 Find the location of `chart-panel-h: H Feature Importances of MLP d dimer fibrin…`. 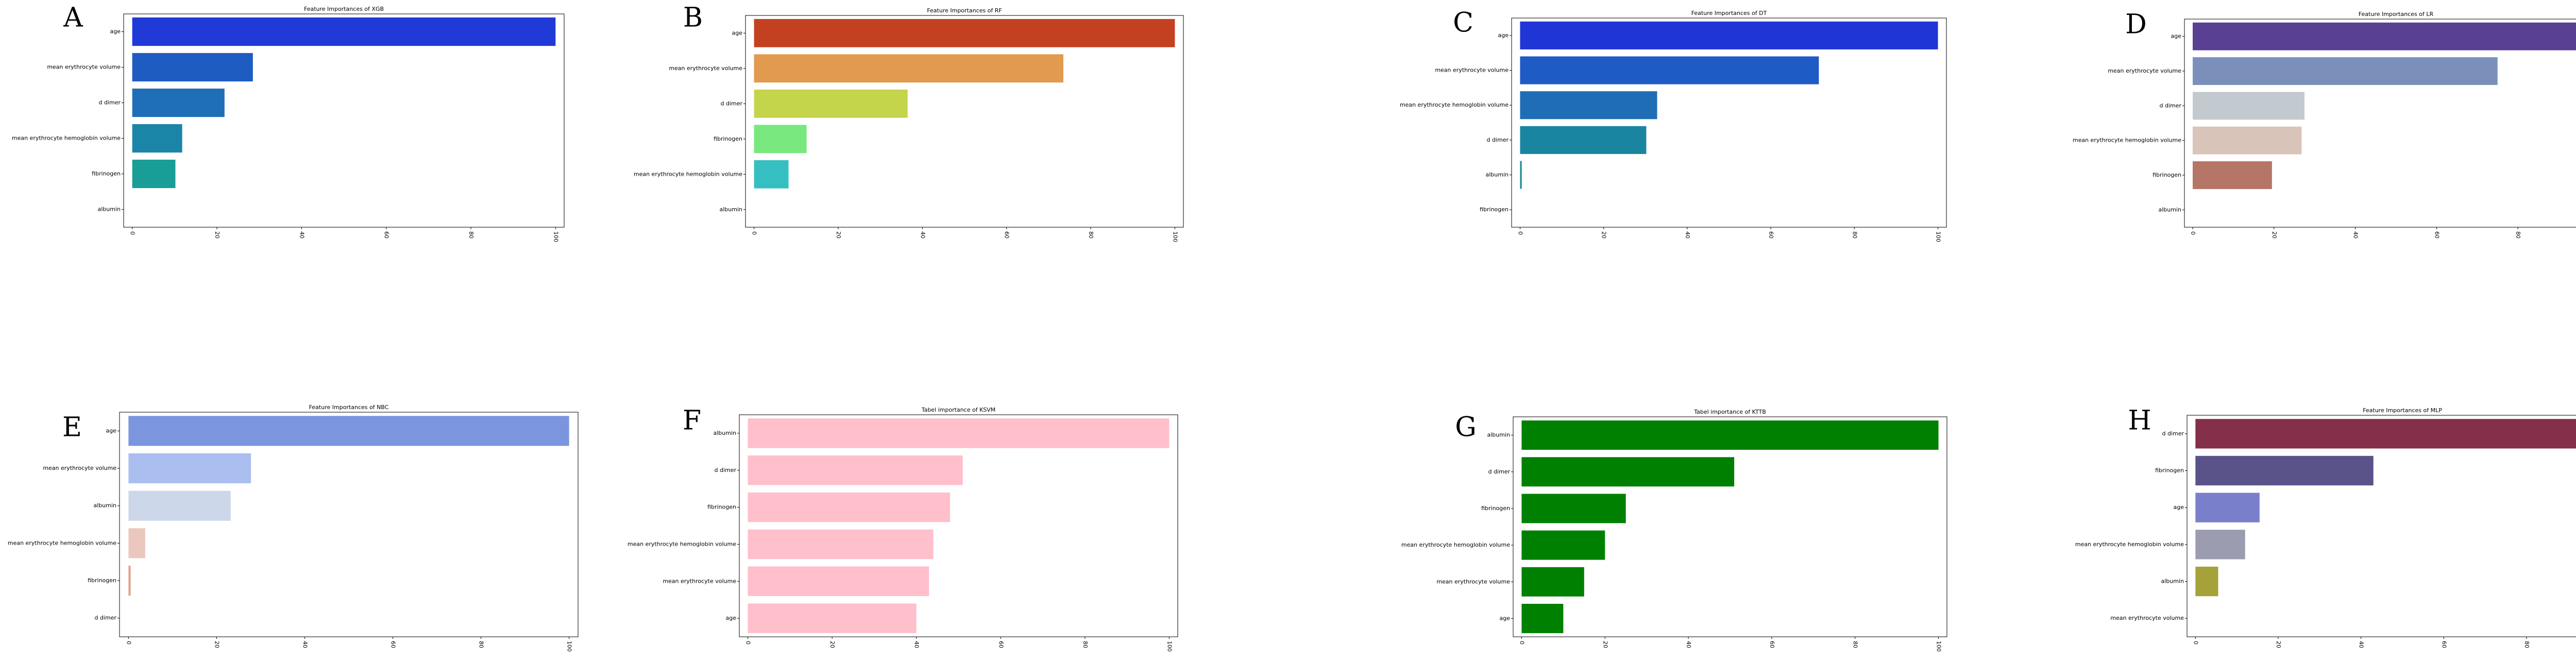

chart-panel-h: H Feature Importances of MLP d dimer fibrin… is located at coordinates (2325, 526).